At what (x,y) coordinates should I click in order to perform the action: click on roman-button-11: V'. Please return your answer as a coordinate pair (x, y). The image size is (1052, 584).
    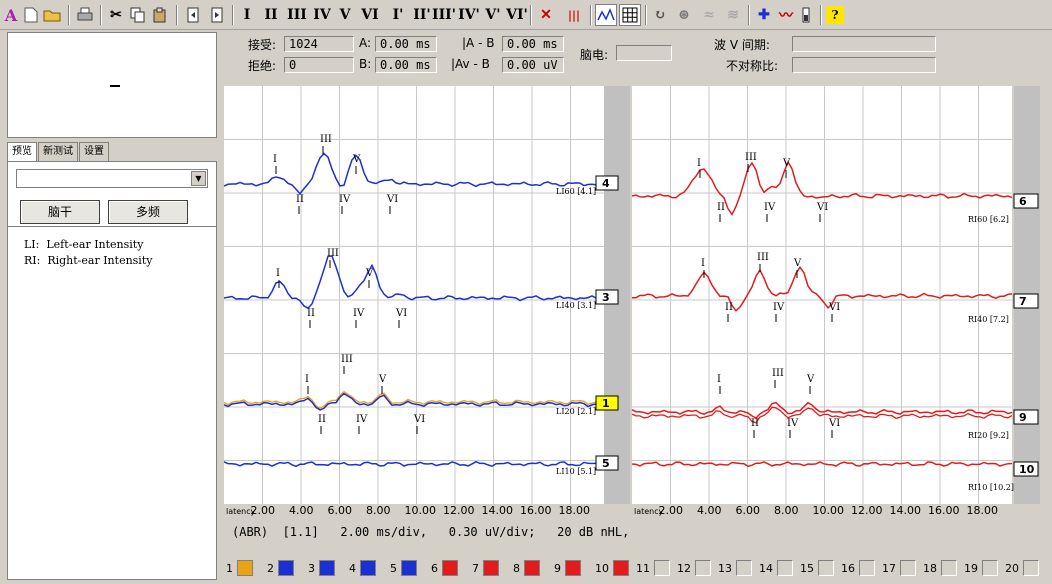
    Looking at the image, I should click on (493, 15).